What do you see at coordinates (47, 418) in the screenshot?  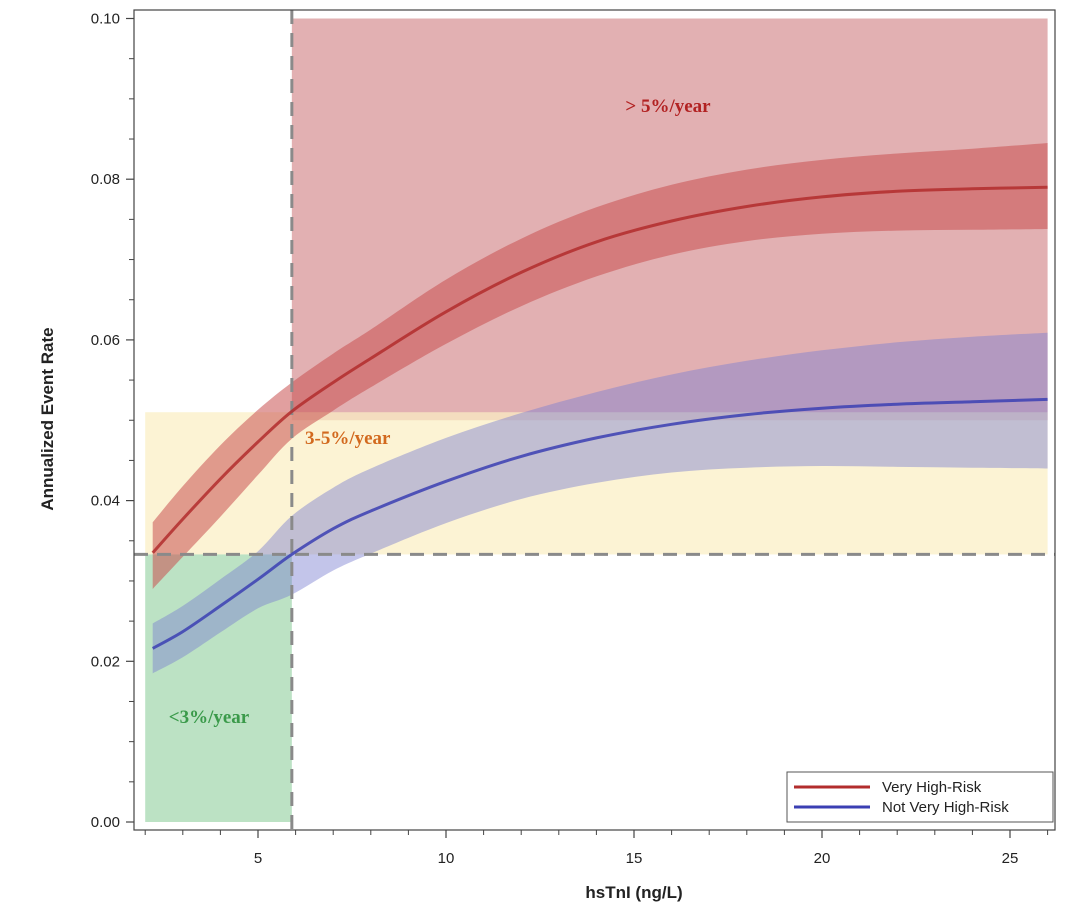 I see `y-axis-title: Annualized Event Rate` at bounding box center [47, 418].